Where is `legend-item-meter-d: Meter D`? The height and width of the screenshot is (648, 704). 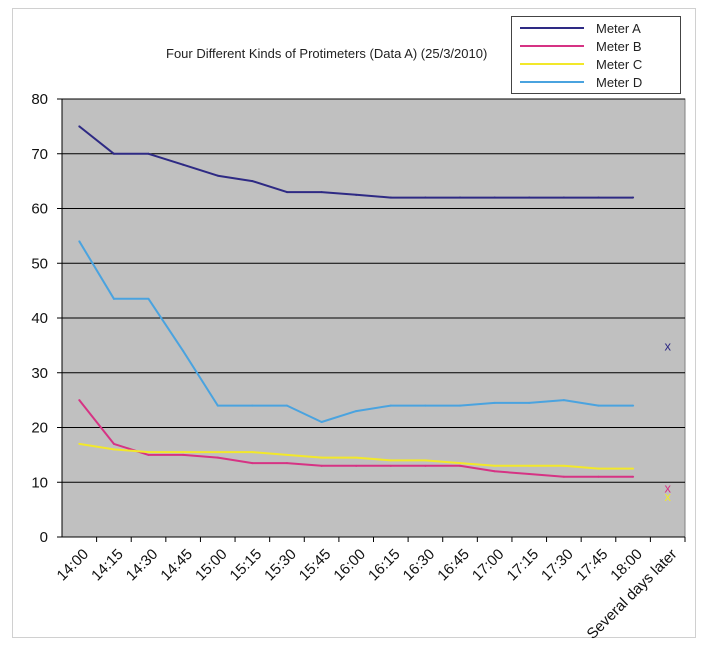 legend-item-meter-d: Meter D is located at coordinates (596, 82).